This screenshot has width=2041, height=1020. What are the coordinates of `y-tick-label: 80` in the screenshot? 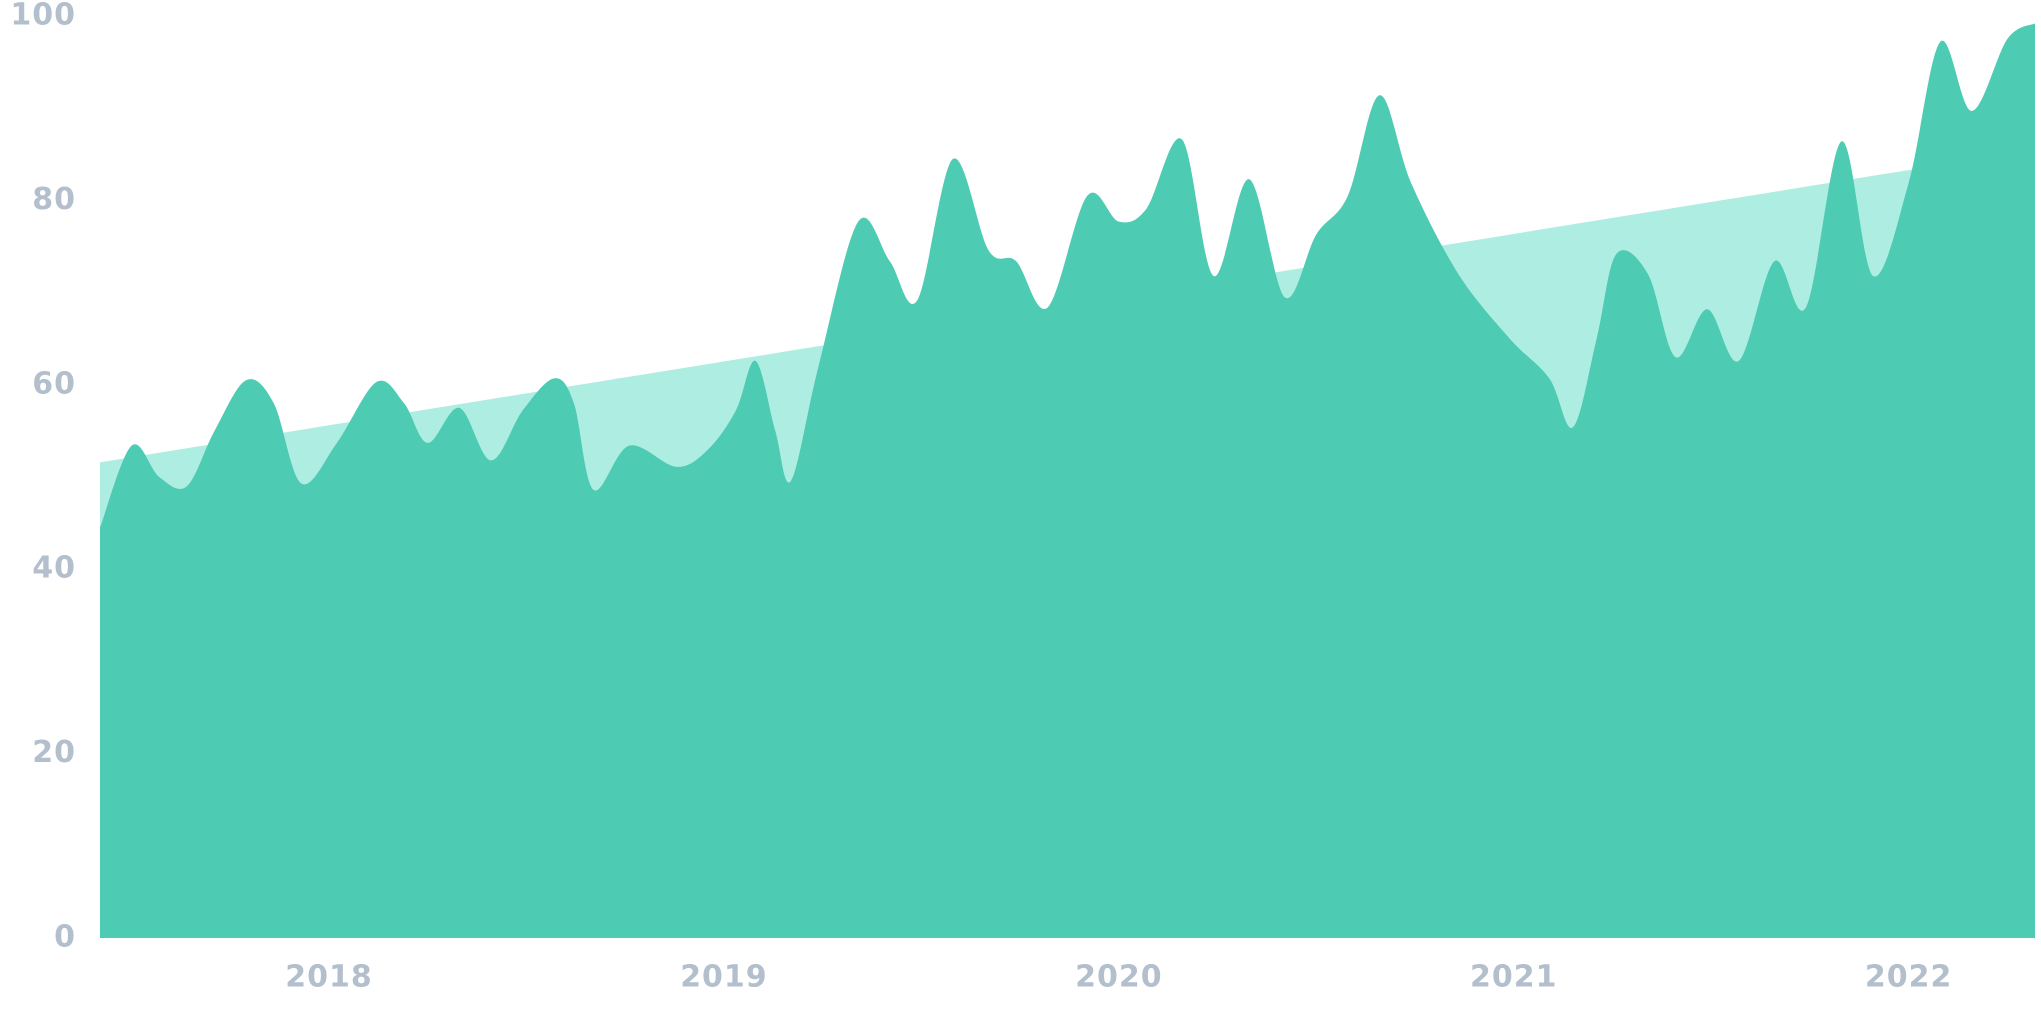 It's located at (54, 199).